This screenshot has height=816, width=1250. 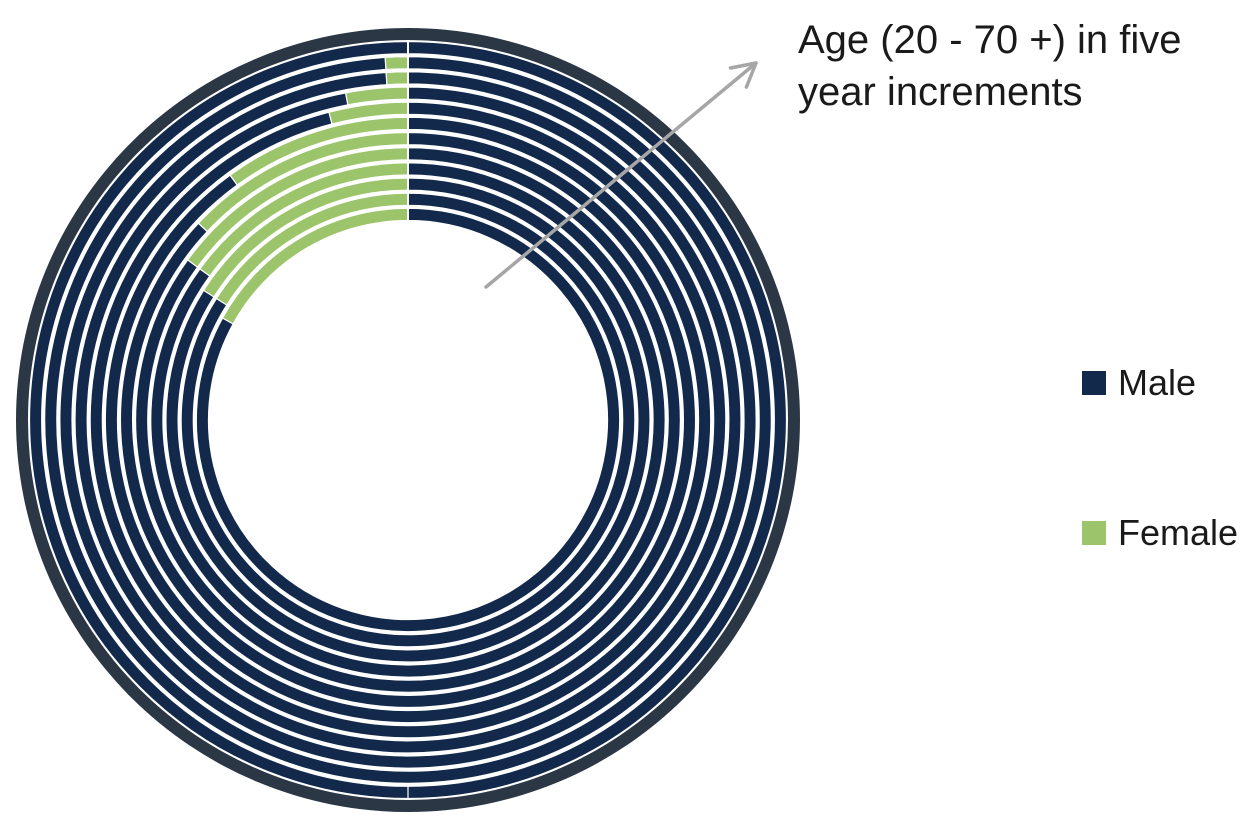 What do you see at coordinates (397, 78) in the screenshot?
I see `ring-10-female-arc` at bounding box center [397, 78].